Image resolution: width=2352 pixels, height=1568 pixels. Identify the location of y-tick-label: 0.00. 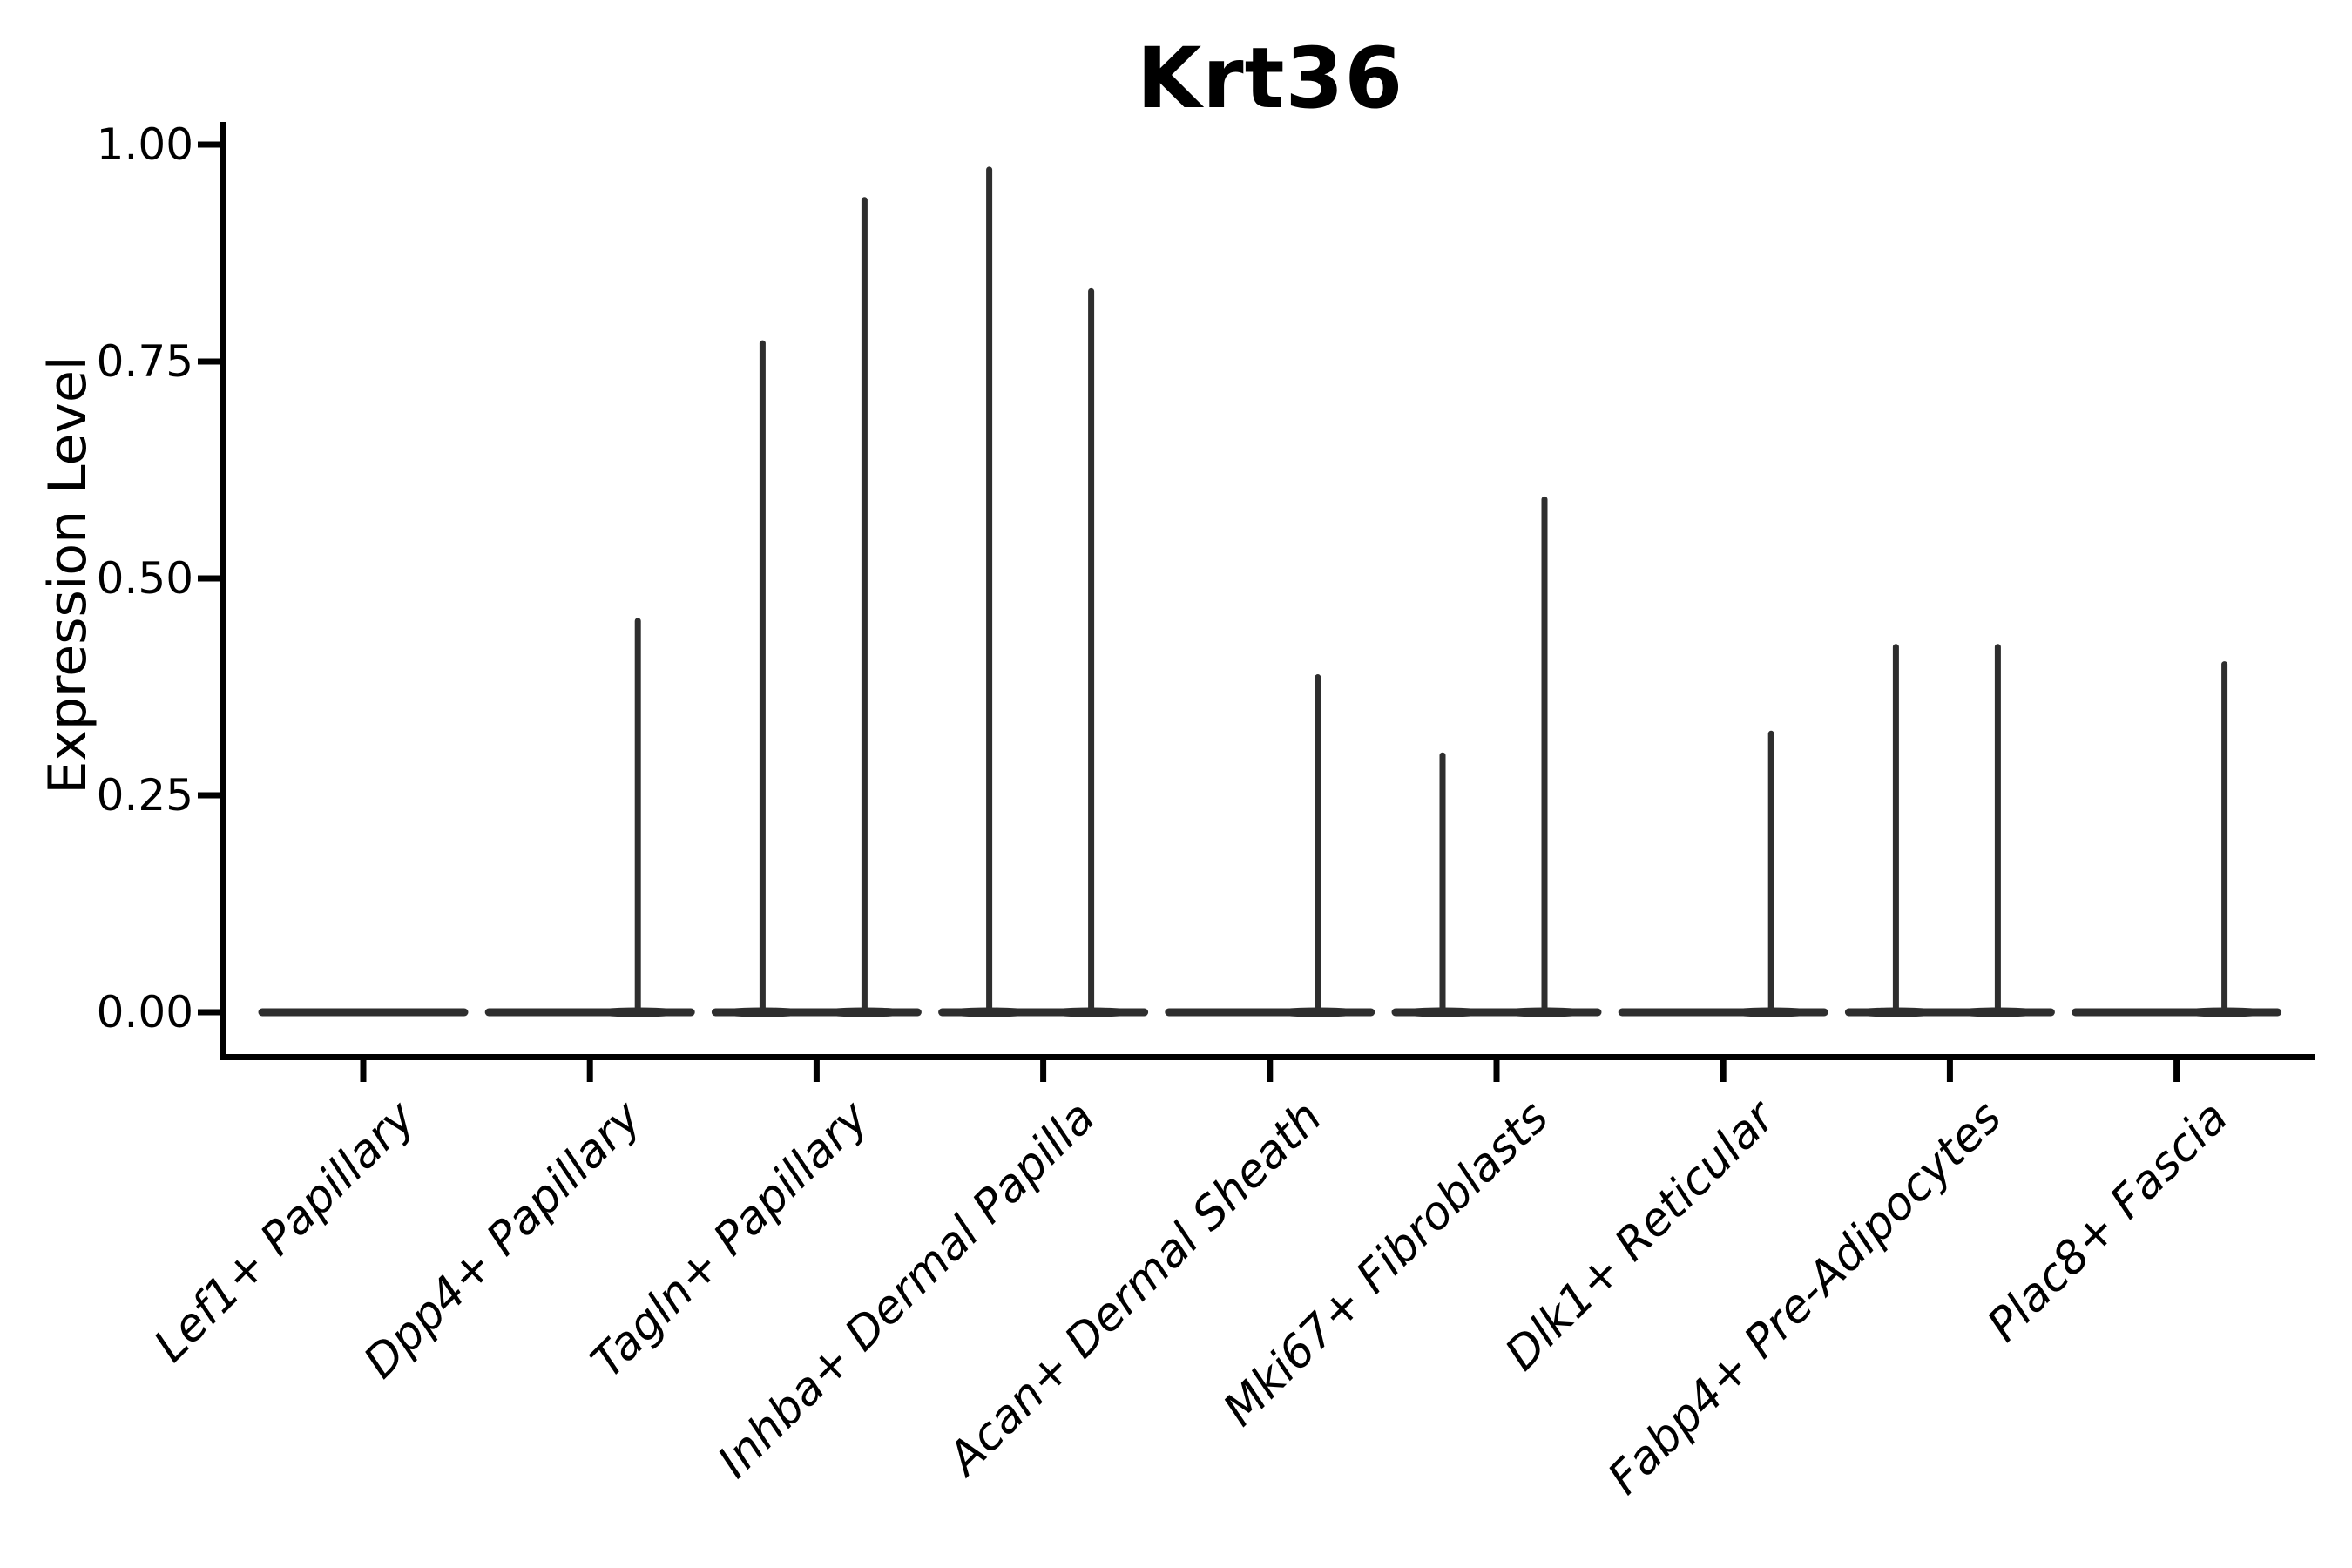
(145, 1012).